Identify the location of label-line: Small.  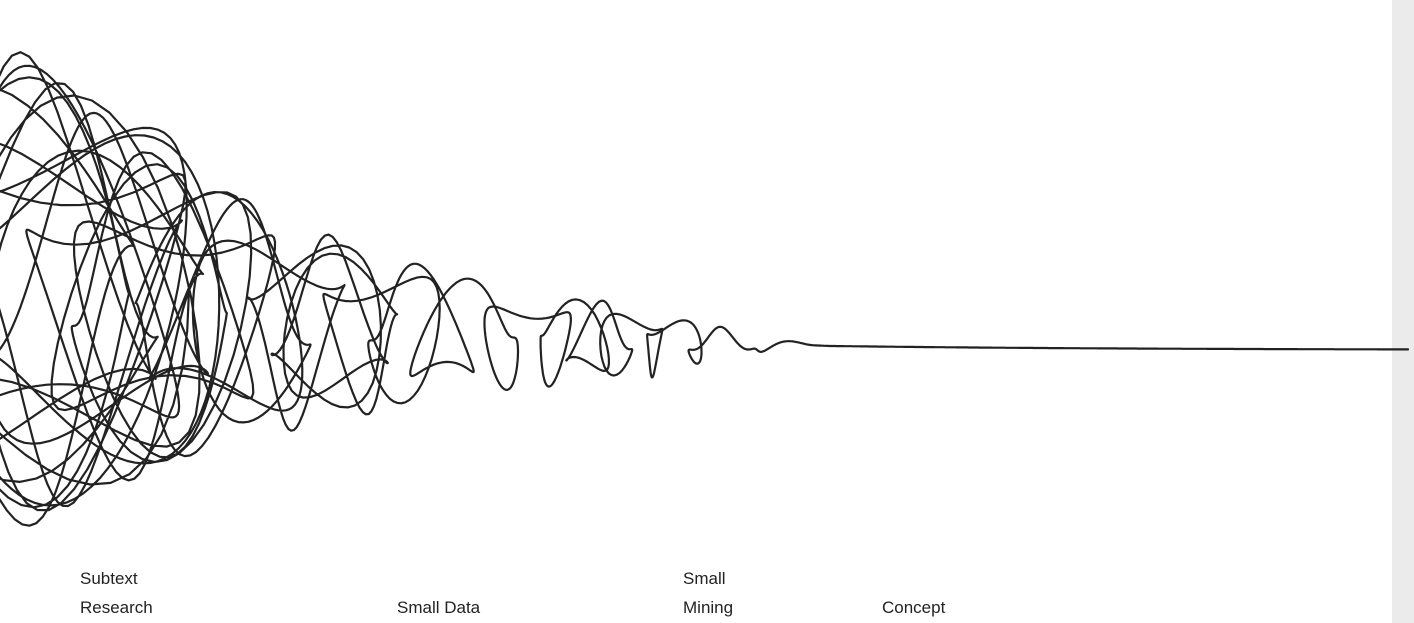
(704, 578).